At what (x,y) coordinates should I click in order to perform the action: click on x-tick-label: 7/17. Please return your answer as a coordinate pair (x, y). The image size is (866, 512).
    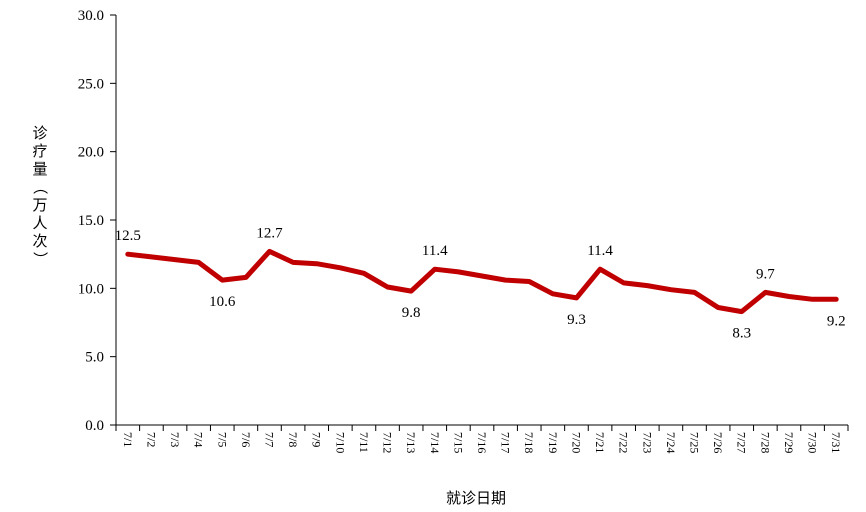
    Looking at the image, I should click on (506, 442).